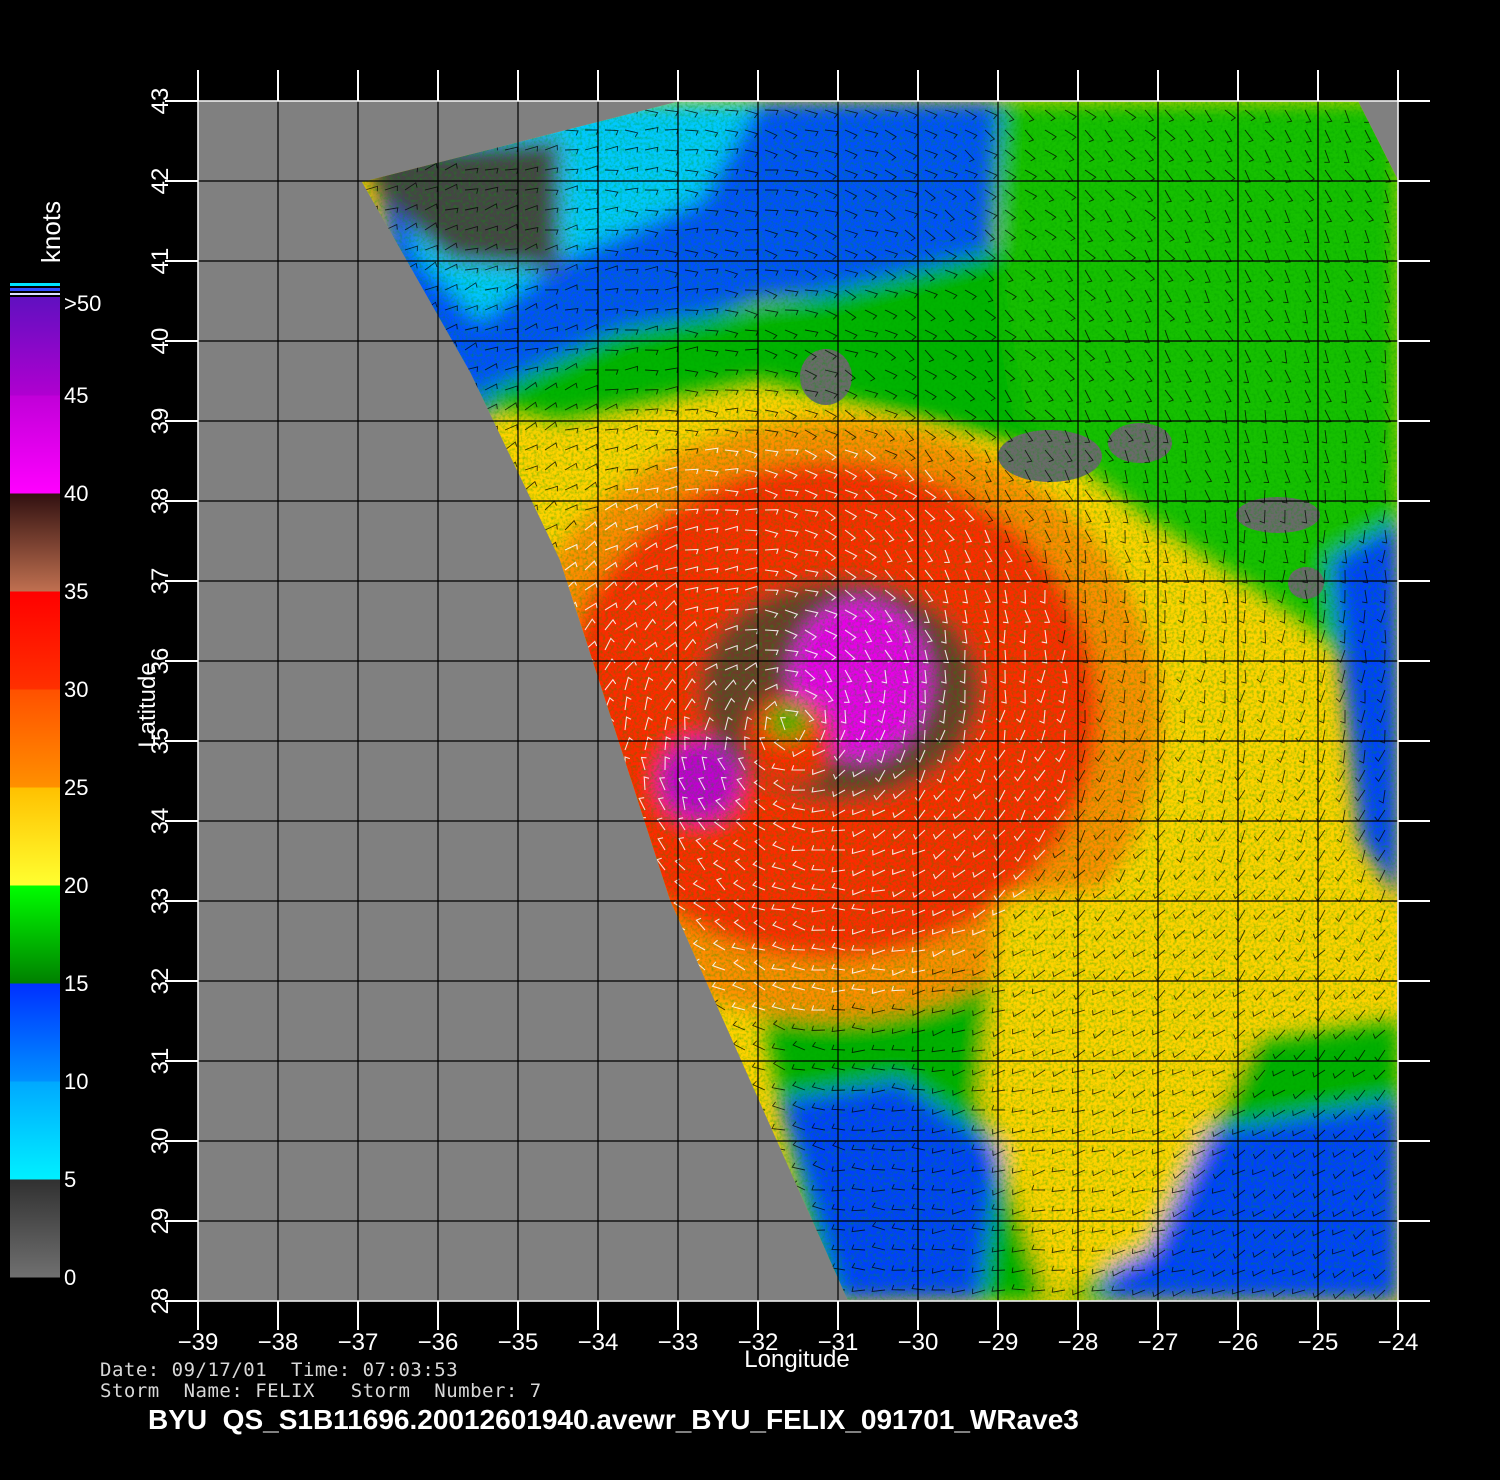 This screenshot has height=1480, width=1500. What do you see at coordinates (76, 885) in the screenshot?
I see `colorbar-tick-label: 20` at bounding box center [76, 885].